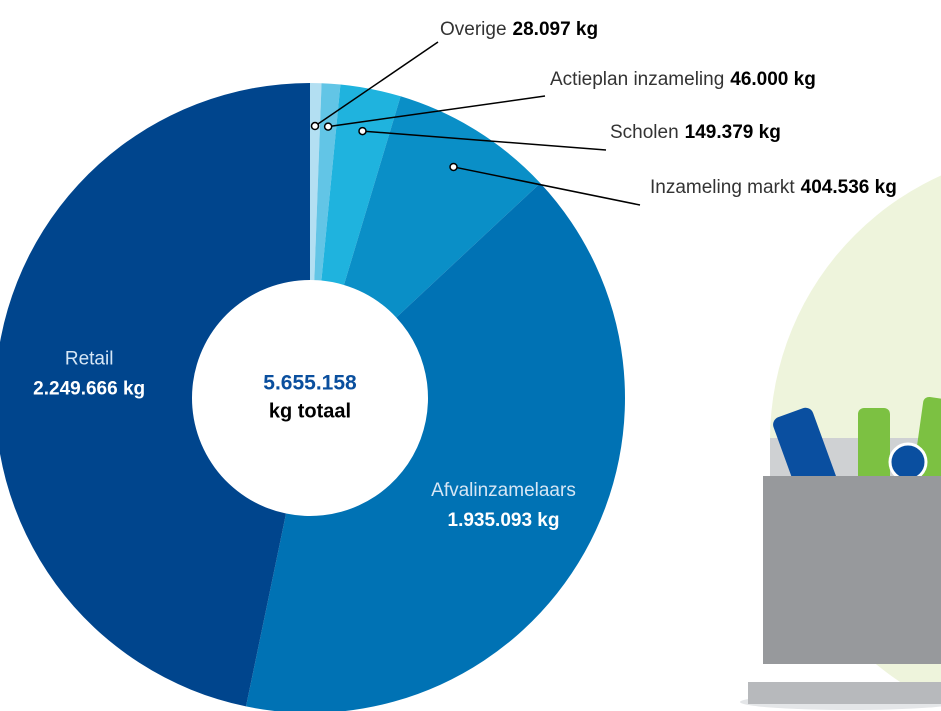 The height and width of the screenshot is (711, 941). I want to click on category-name: Retail, so click(89, 358).